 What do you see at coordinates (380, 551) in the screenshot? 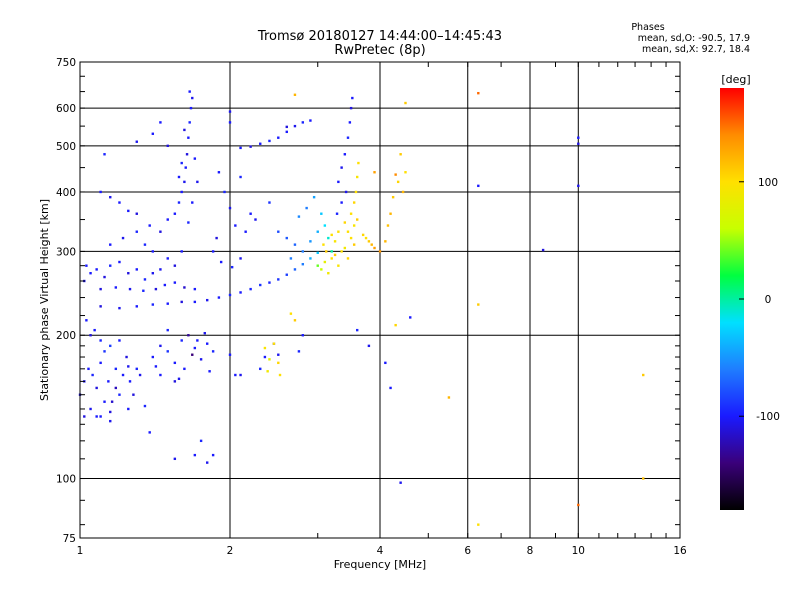
I see `x-tick-label: 4` at bounding box center [380, 551].